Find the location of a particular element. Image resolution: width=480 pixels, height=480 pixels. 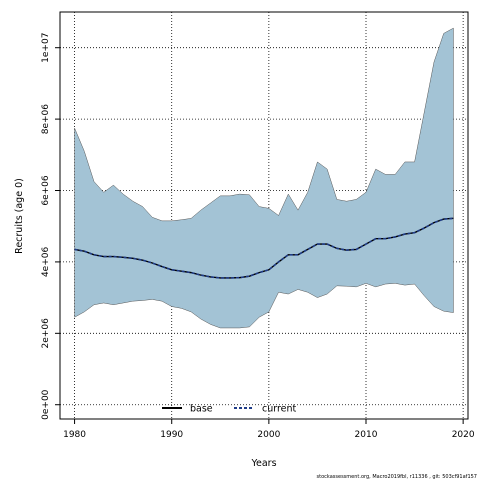

y-tick-label: 1e+07 is located at coordinates (46, 48).